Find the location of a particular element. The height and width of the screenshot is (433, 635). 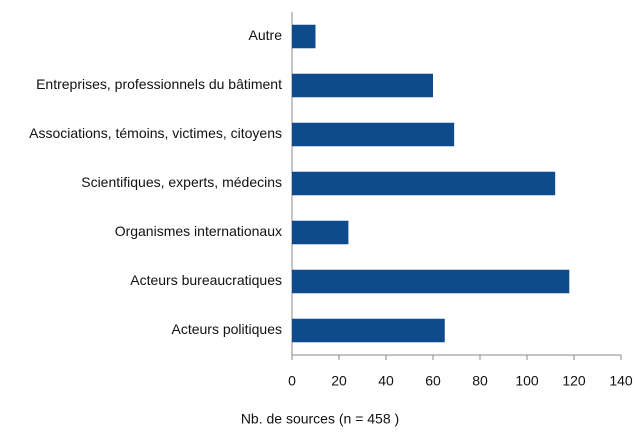

x-tick-label: 100 is located at coordinates (527, 381).